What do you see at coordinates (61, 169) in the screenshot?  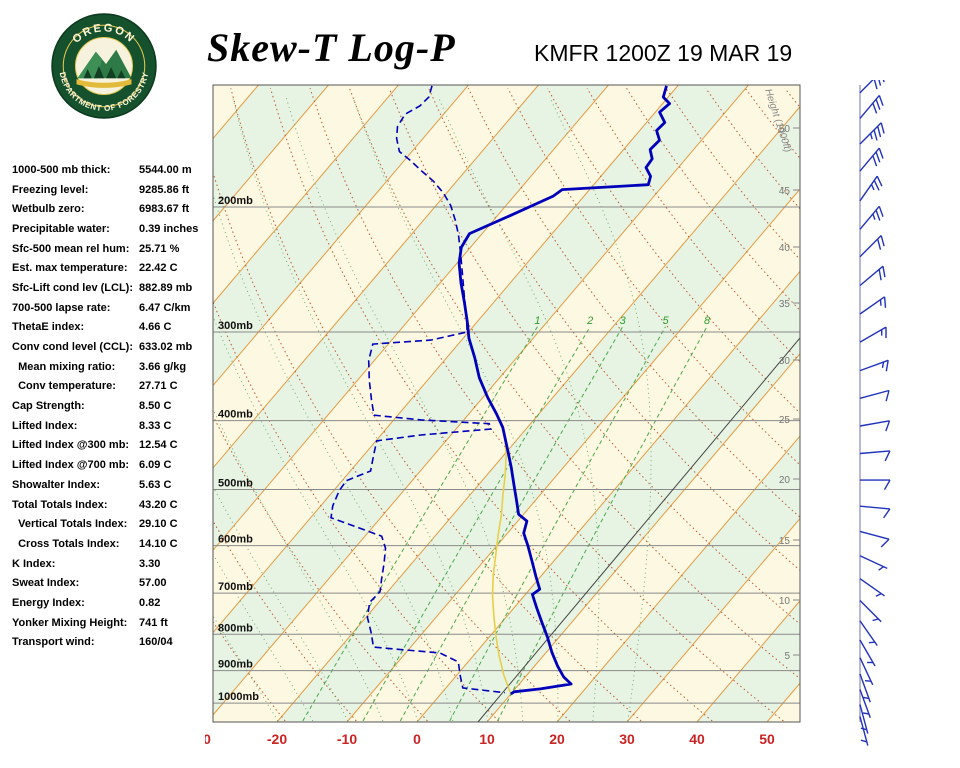 I see `index-label: 1000-500 mb thick:` at bounding box center [61, 169].